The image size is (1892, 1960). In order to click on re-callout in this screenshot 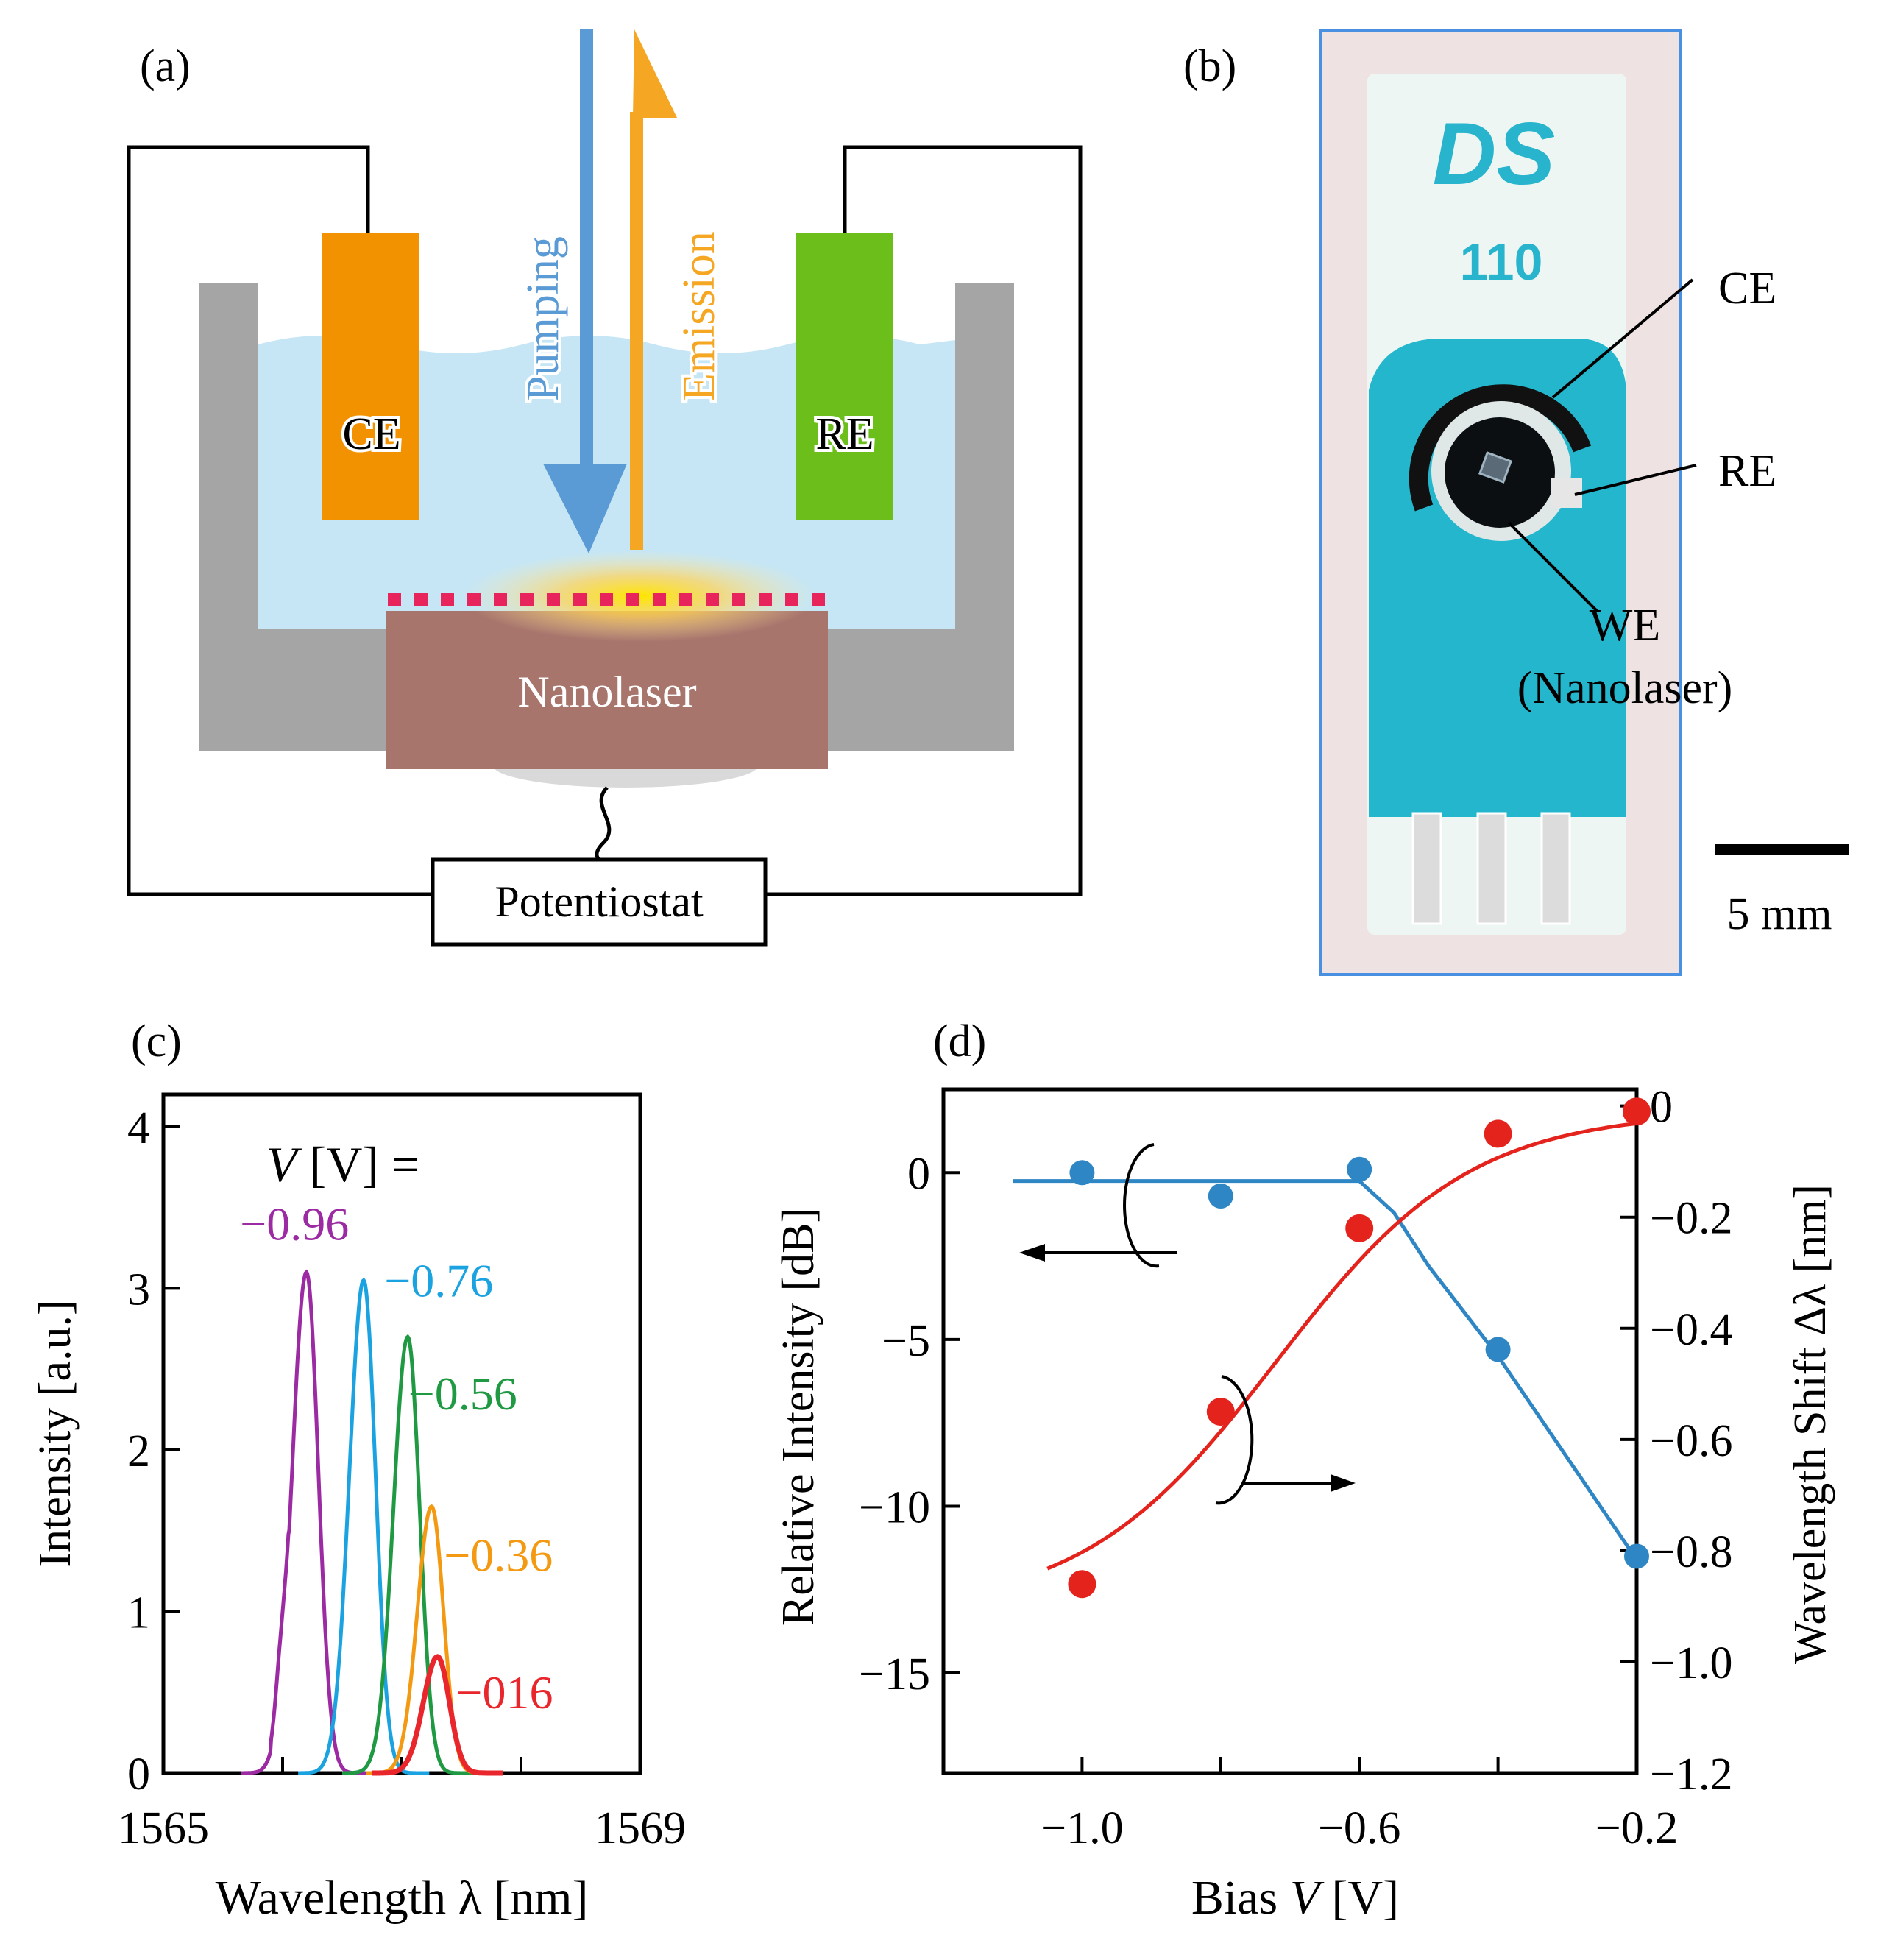, I will do `click(1635, 480)`.